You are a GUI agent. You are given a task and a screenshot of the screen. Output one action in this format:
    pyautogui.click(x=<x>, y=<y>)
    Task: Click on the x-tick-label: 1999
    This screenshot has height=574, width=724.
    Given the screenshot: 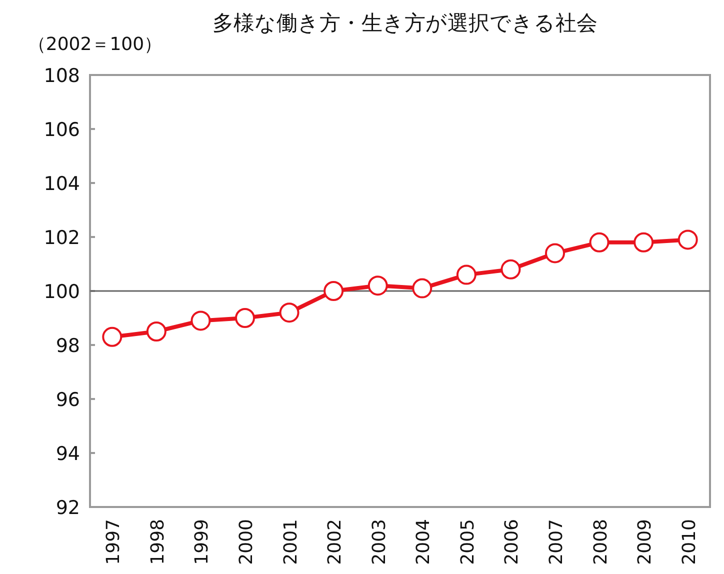 What is the action you would take?
    pyautogui.click(x=202, y=542)
    